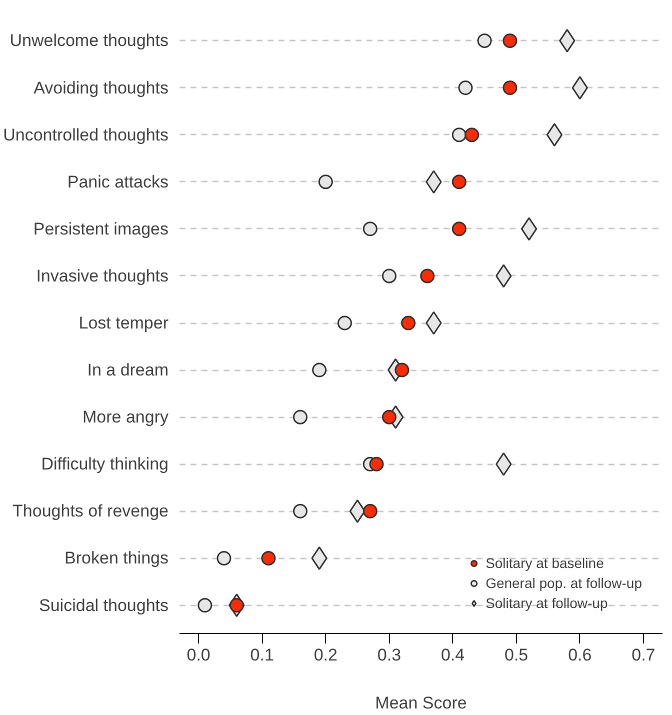 This screenshot has height=715, width=672. Describe the element at coordinates (516, 655) in the screenshot. I see `x-tick-label: 0.5` at that location.